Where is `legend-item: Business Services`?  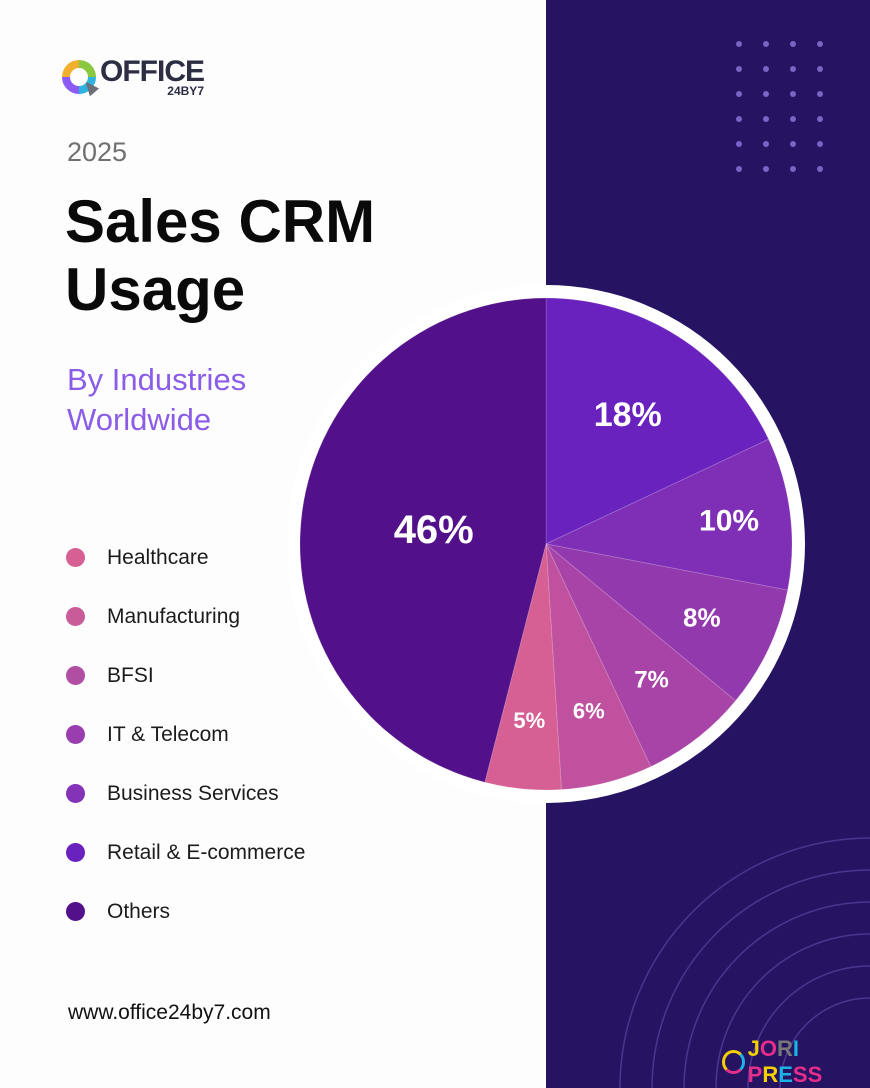
legend-item: Business Services is located at coordinates (185, 793).